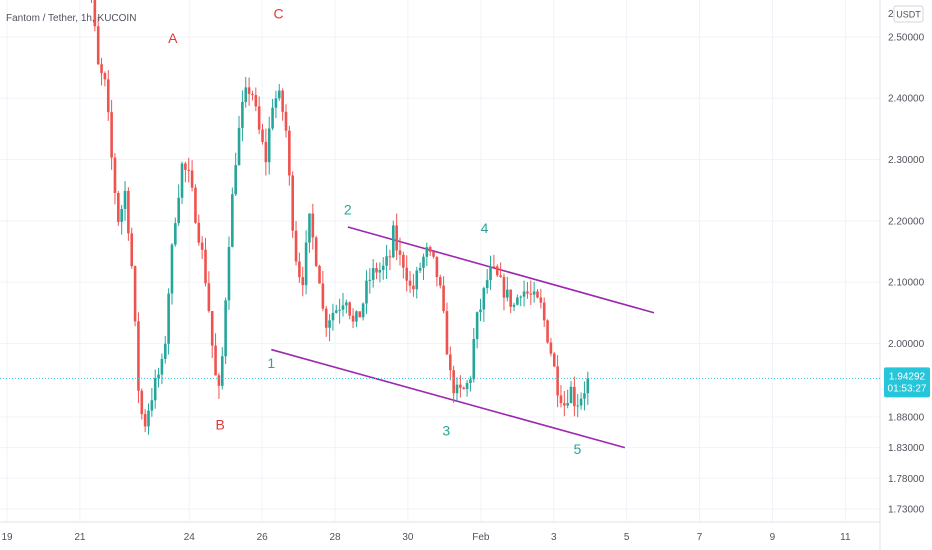 The width and height of the screenshot is (932, 550). What do you see at coordinates (891, 14) in the screenshot?
I see `y-tick-label-partial: 2` at bounding box center [891, 14].